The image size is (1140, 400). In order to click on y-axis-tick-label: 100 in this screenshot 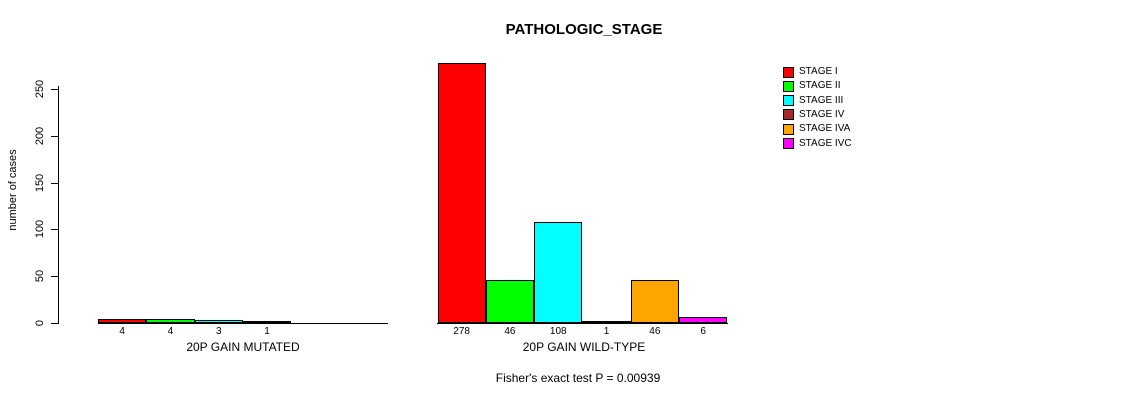, I will do `click(40, 229)`.